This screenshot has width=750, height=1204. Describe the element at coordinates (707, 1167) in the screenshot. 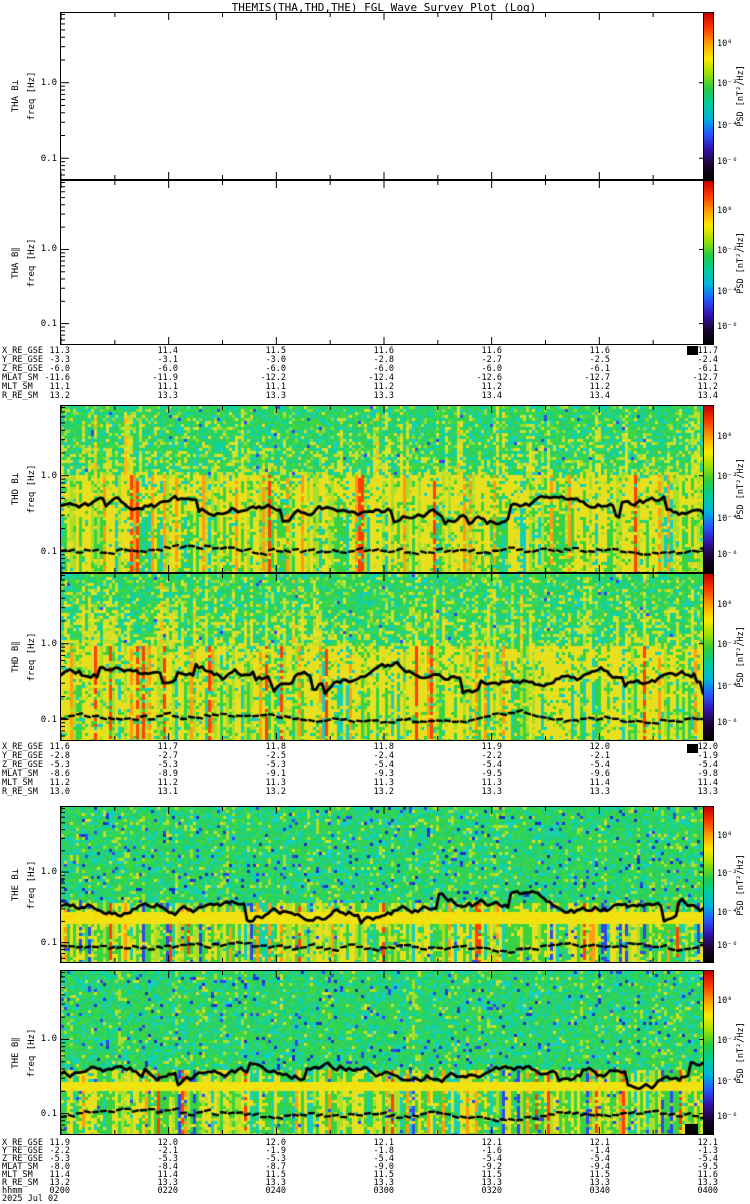

I see `eph-value: -9.5` at that location.